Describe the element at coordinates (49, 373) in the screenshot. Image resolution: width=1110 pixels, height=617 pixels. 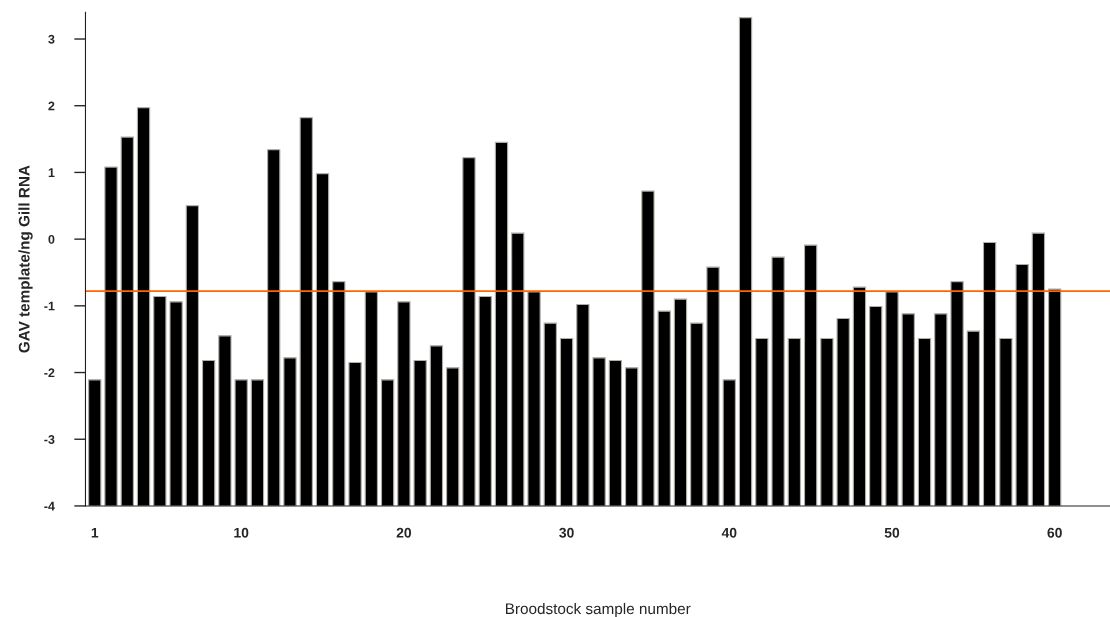
I see `y-tick-label: -2` at that location.